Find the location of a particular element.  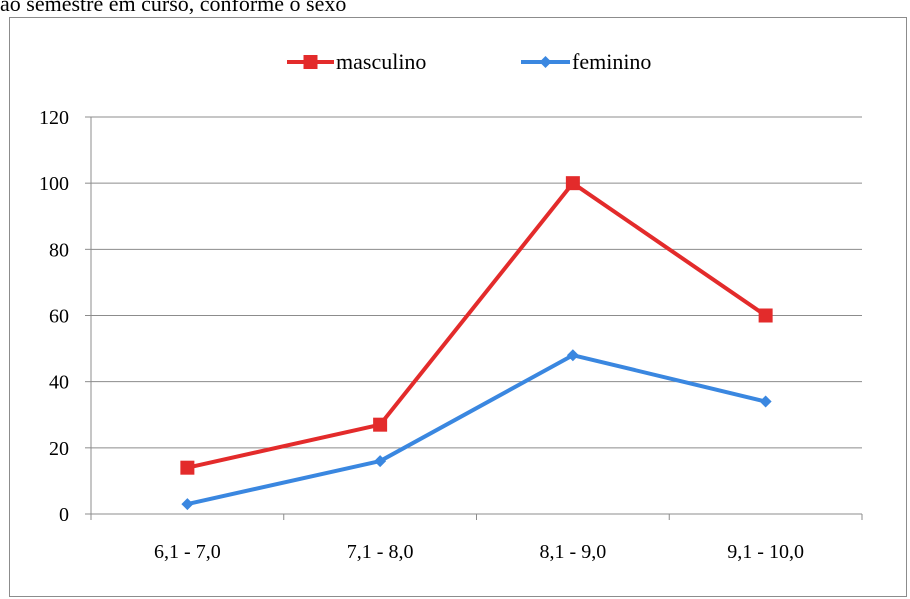

legend-item: feminino is located at coordinates (586, 61).